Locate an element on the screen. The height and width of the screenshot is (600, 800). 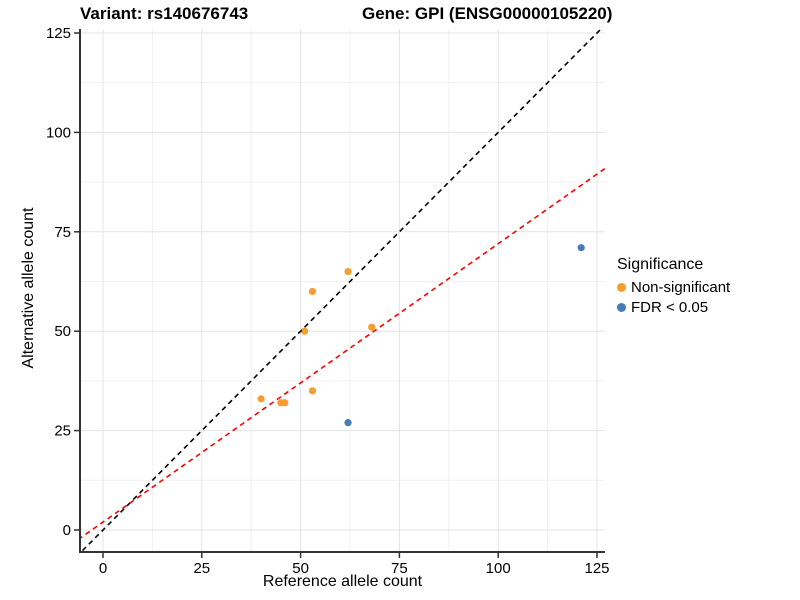
x-tick-label: 75 is located at coordinates (399, 568).